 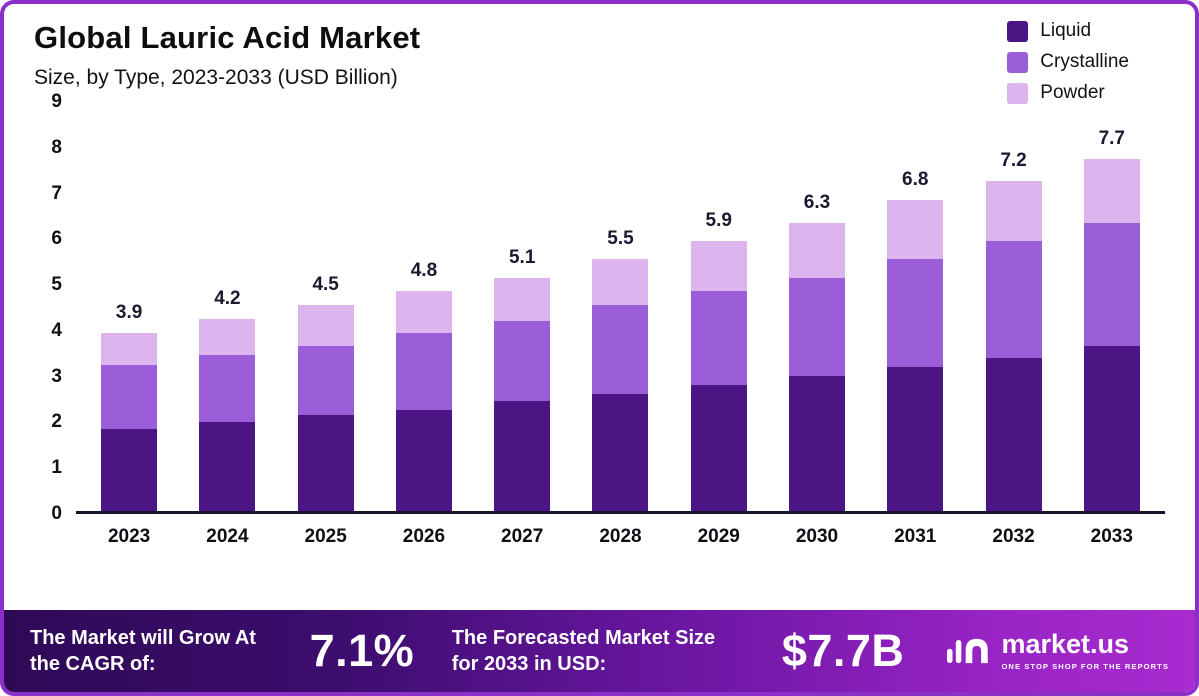 I want to click on x-axis-label: 2024, so click(x=227, y=536).